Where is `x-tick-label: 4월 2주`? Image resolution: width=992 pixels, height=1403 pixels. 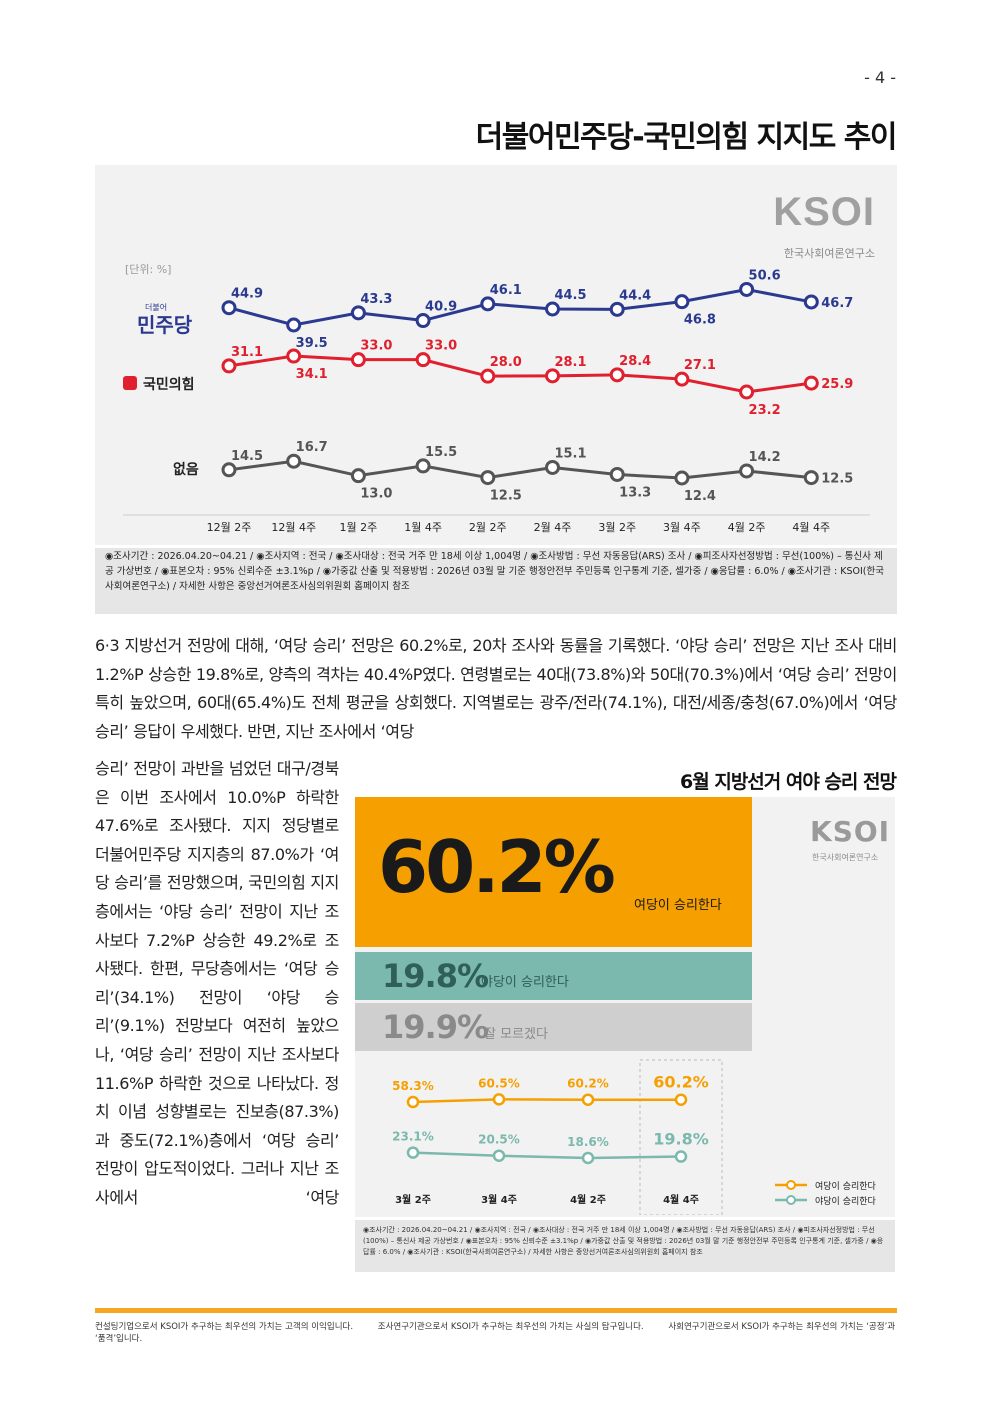
x-tick-label: 4월 2주 is located at coordinates (747, 527).